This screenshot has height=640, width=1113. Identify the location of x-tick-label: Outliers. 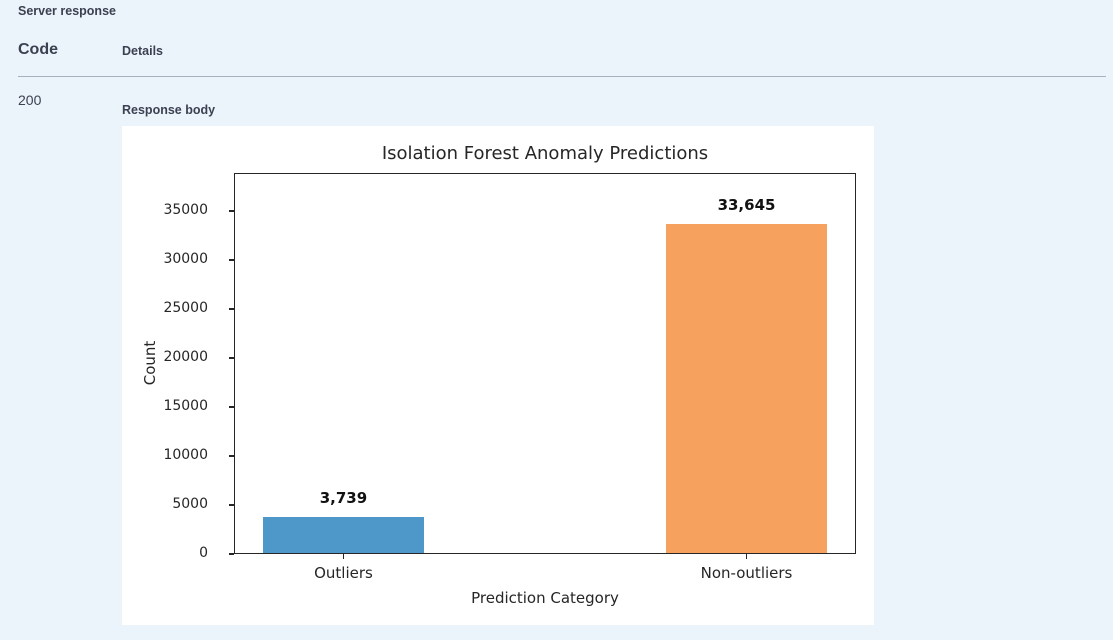
(343, 573).